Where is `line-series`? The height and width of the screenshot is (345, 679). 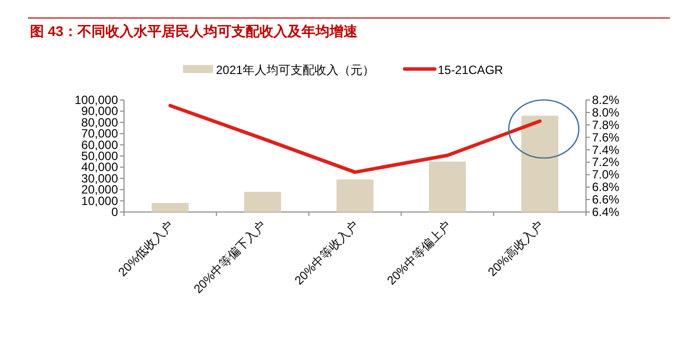 line-series is located at coordinates (355, 139).